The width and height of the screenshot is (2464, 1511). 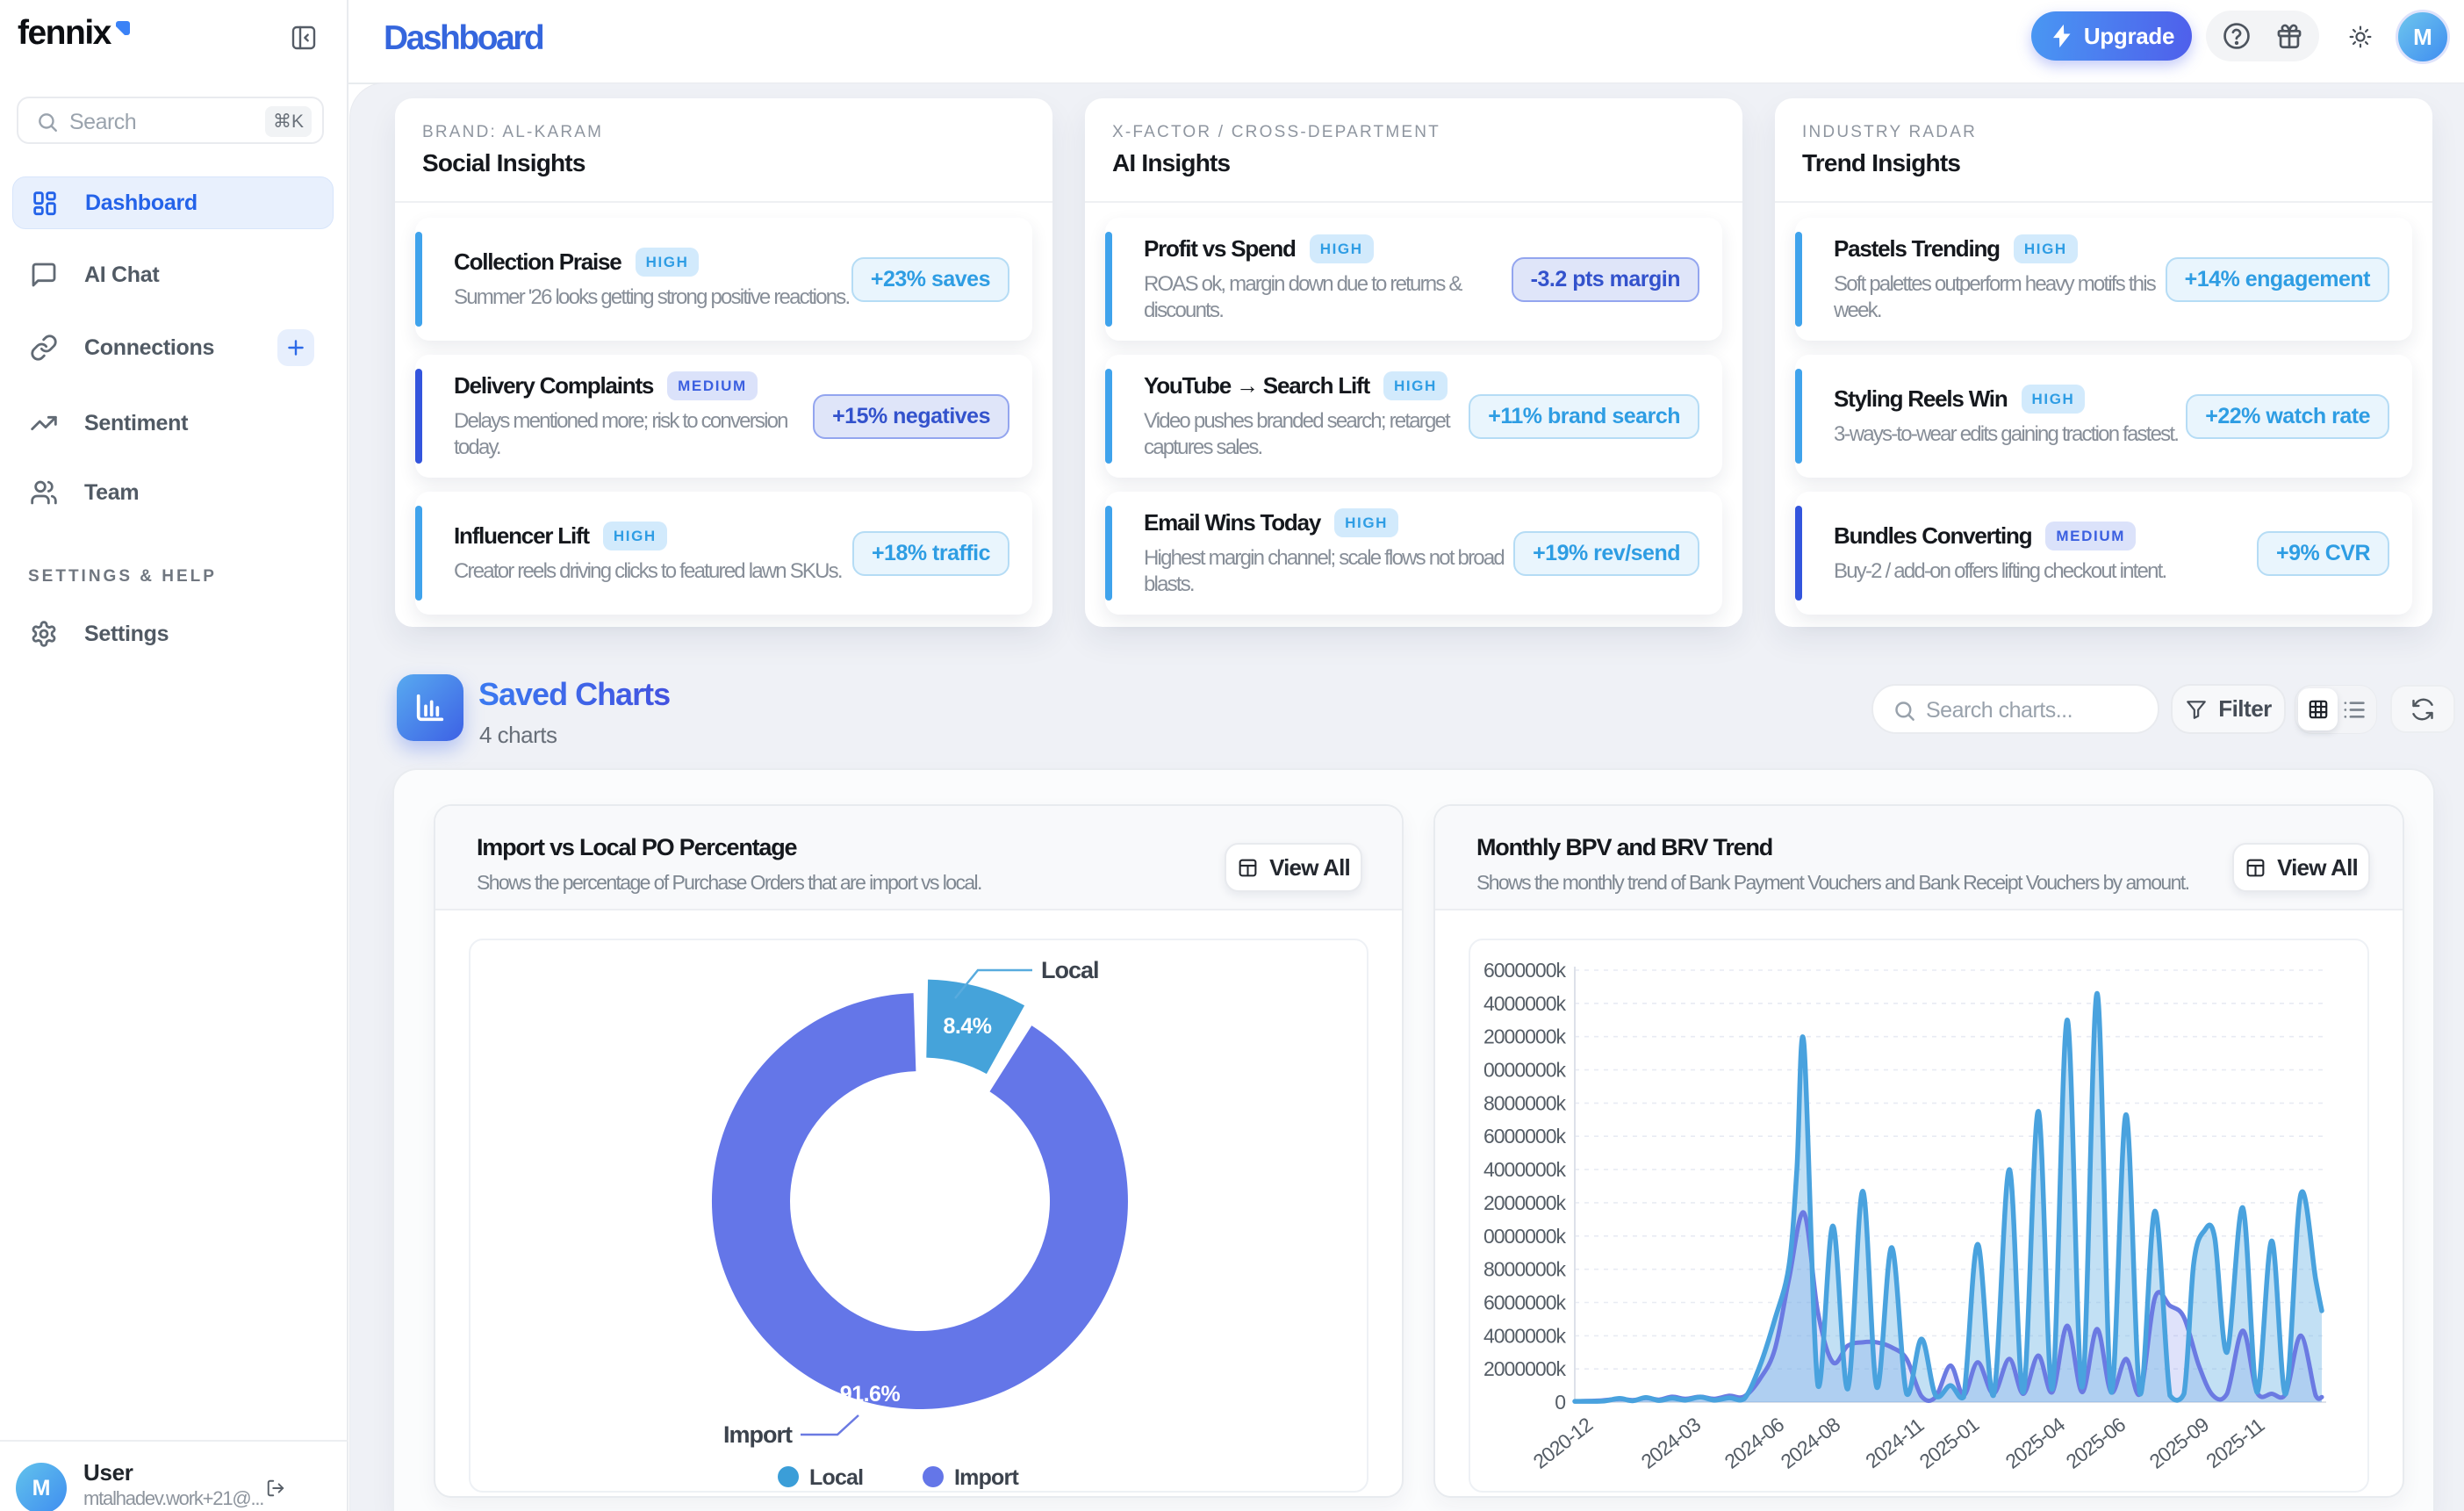 What do you see at coordinates (1810, 1443) in the screenshot?
I see `svg-text: 2024-08` at bounding box center [1810, 1443].